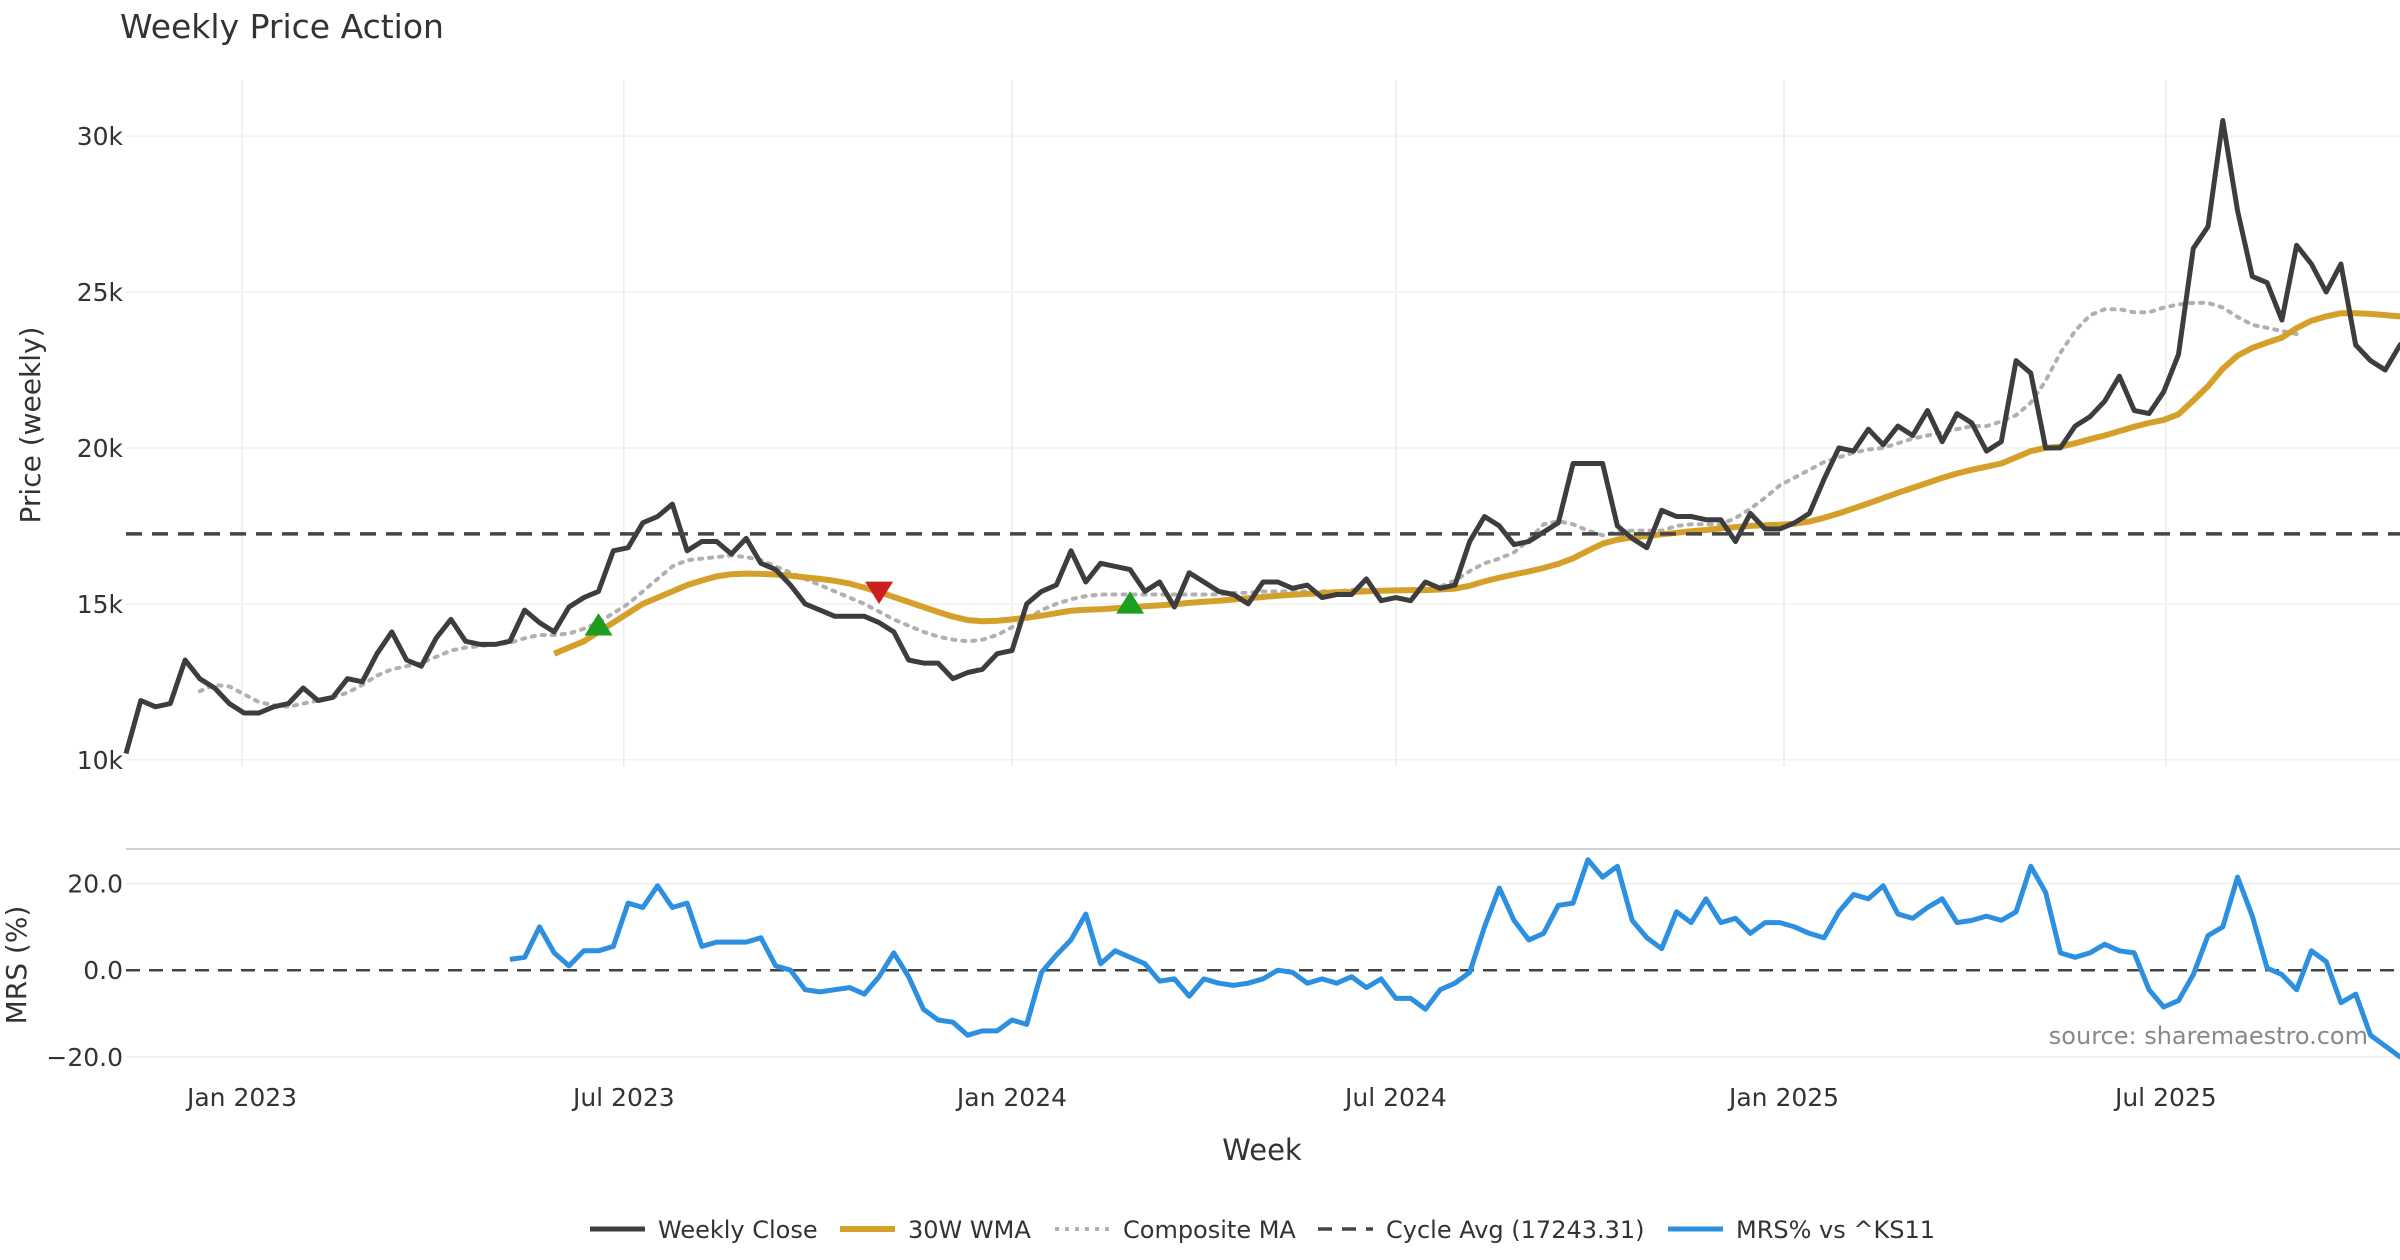  What do you see at coordinates (241, 1097) in the screenshot?
I see `x-tick-label: Jan 2023` at bounding box center [241, 1097].